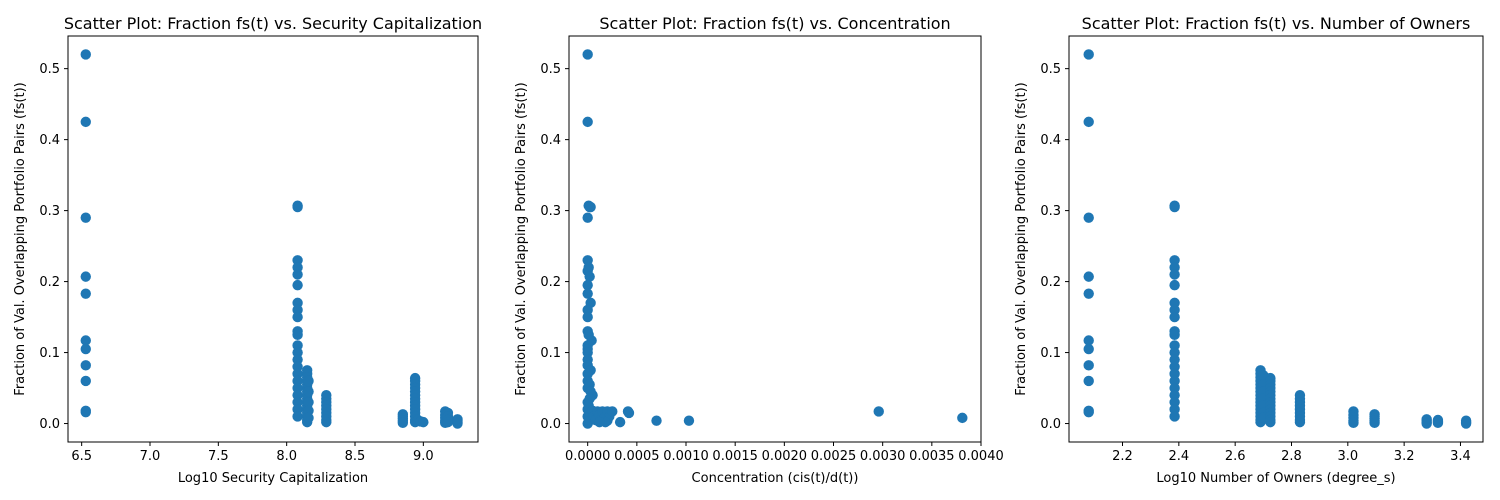  What do you see at coordinates (686, 456) in the screenshot?
I see `x-tick-label: 0.0010` at bounding box center [686, 456].